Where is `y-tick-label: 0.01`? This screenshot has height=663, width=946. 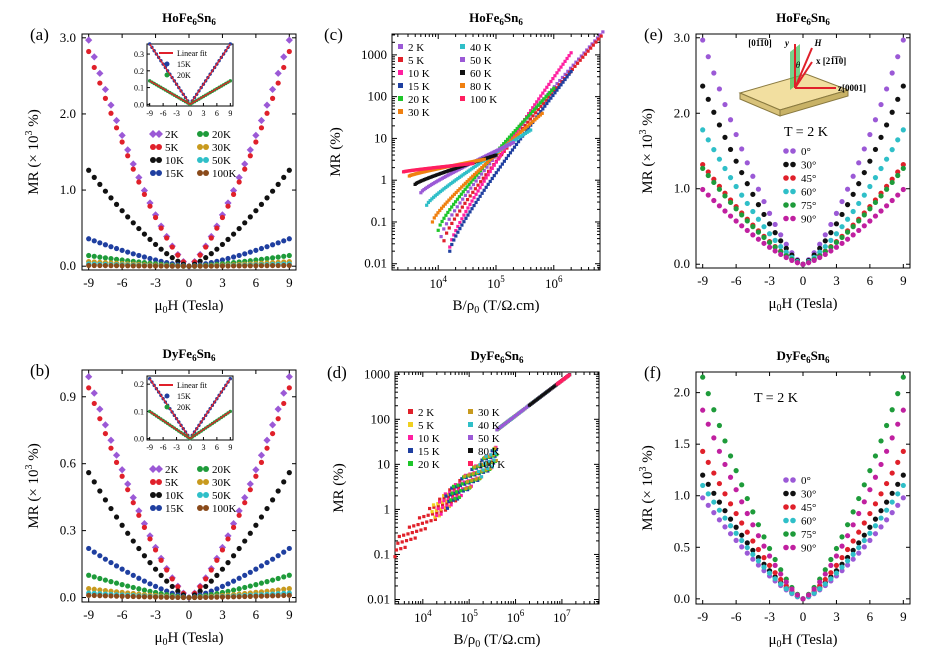
y-tick-label: 0.01 is located at coordinates (378, 598).